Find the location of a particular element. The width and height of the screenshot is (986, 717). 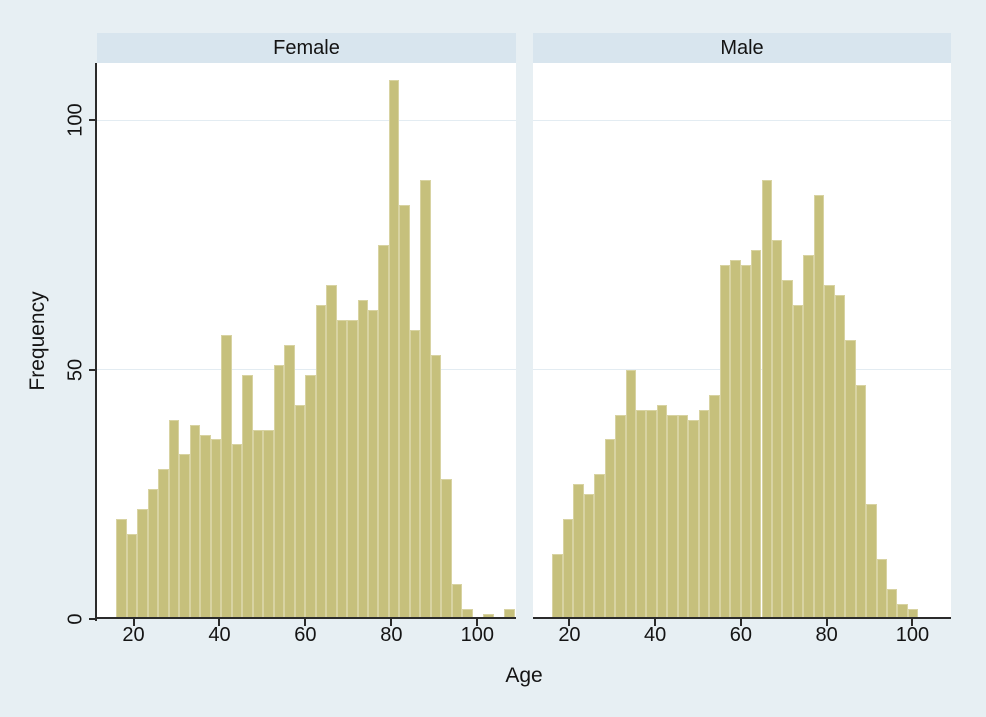

x-axis-title: Age is located at coordinates (524, 675).